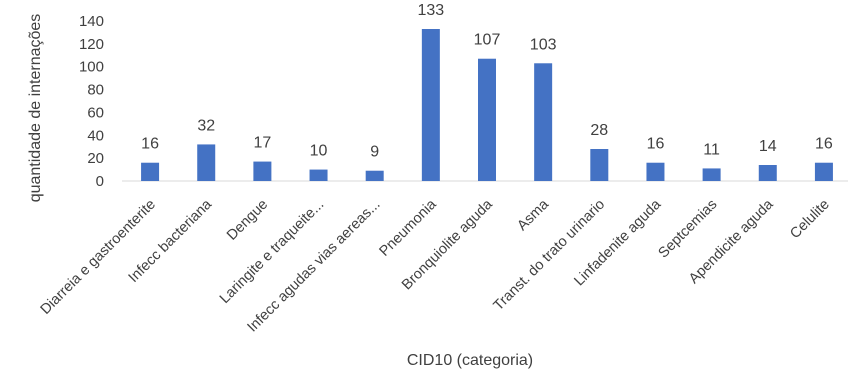 Image resolution: width=851 pixels, height=372 pixels. Describe the element at coordinates (262, 143) in the screenshot. I see `data-label: 17` at that location.